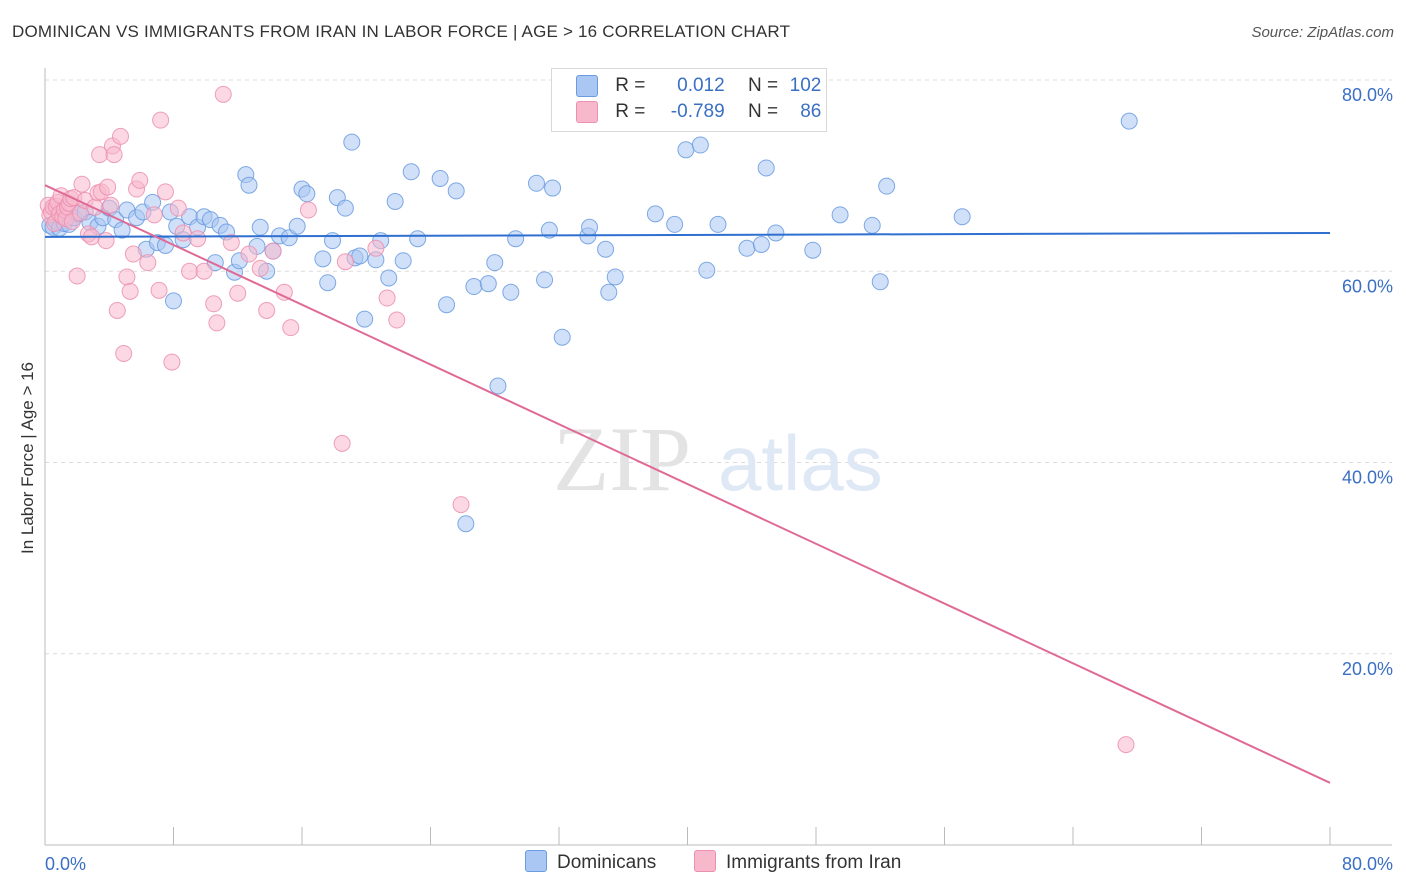 The image size is (1406, 892). Describe the element at coordinates (27, 458) in the screenshot. I see `y-axis-label: In Labor Force | Age > 16` at that location.